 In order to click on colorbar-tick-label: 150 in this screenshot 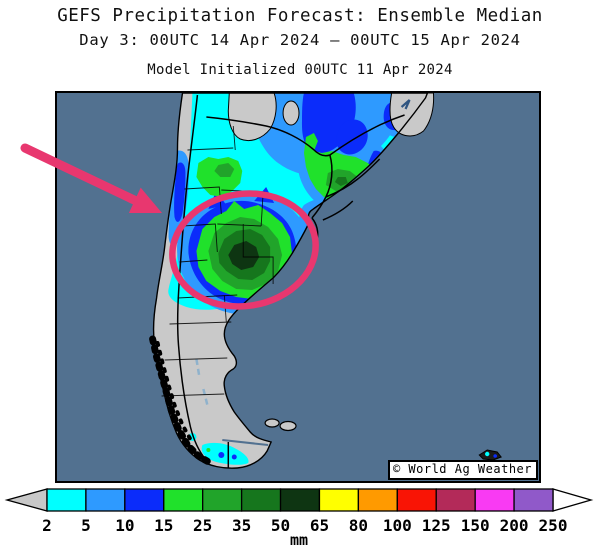, I will do `click(475, 525)`.